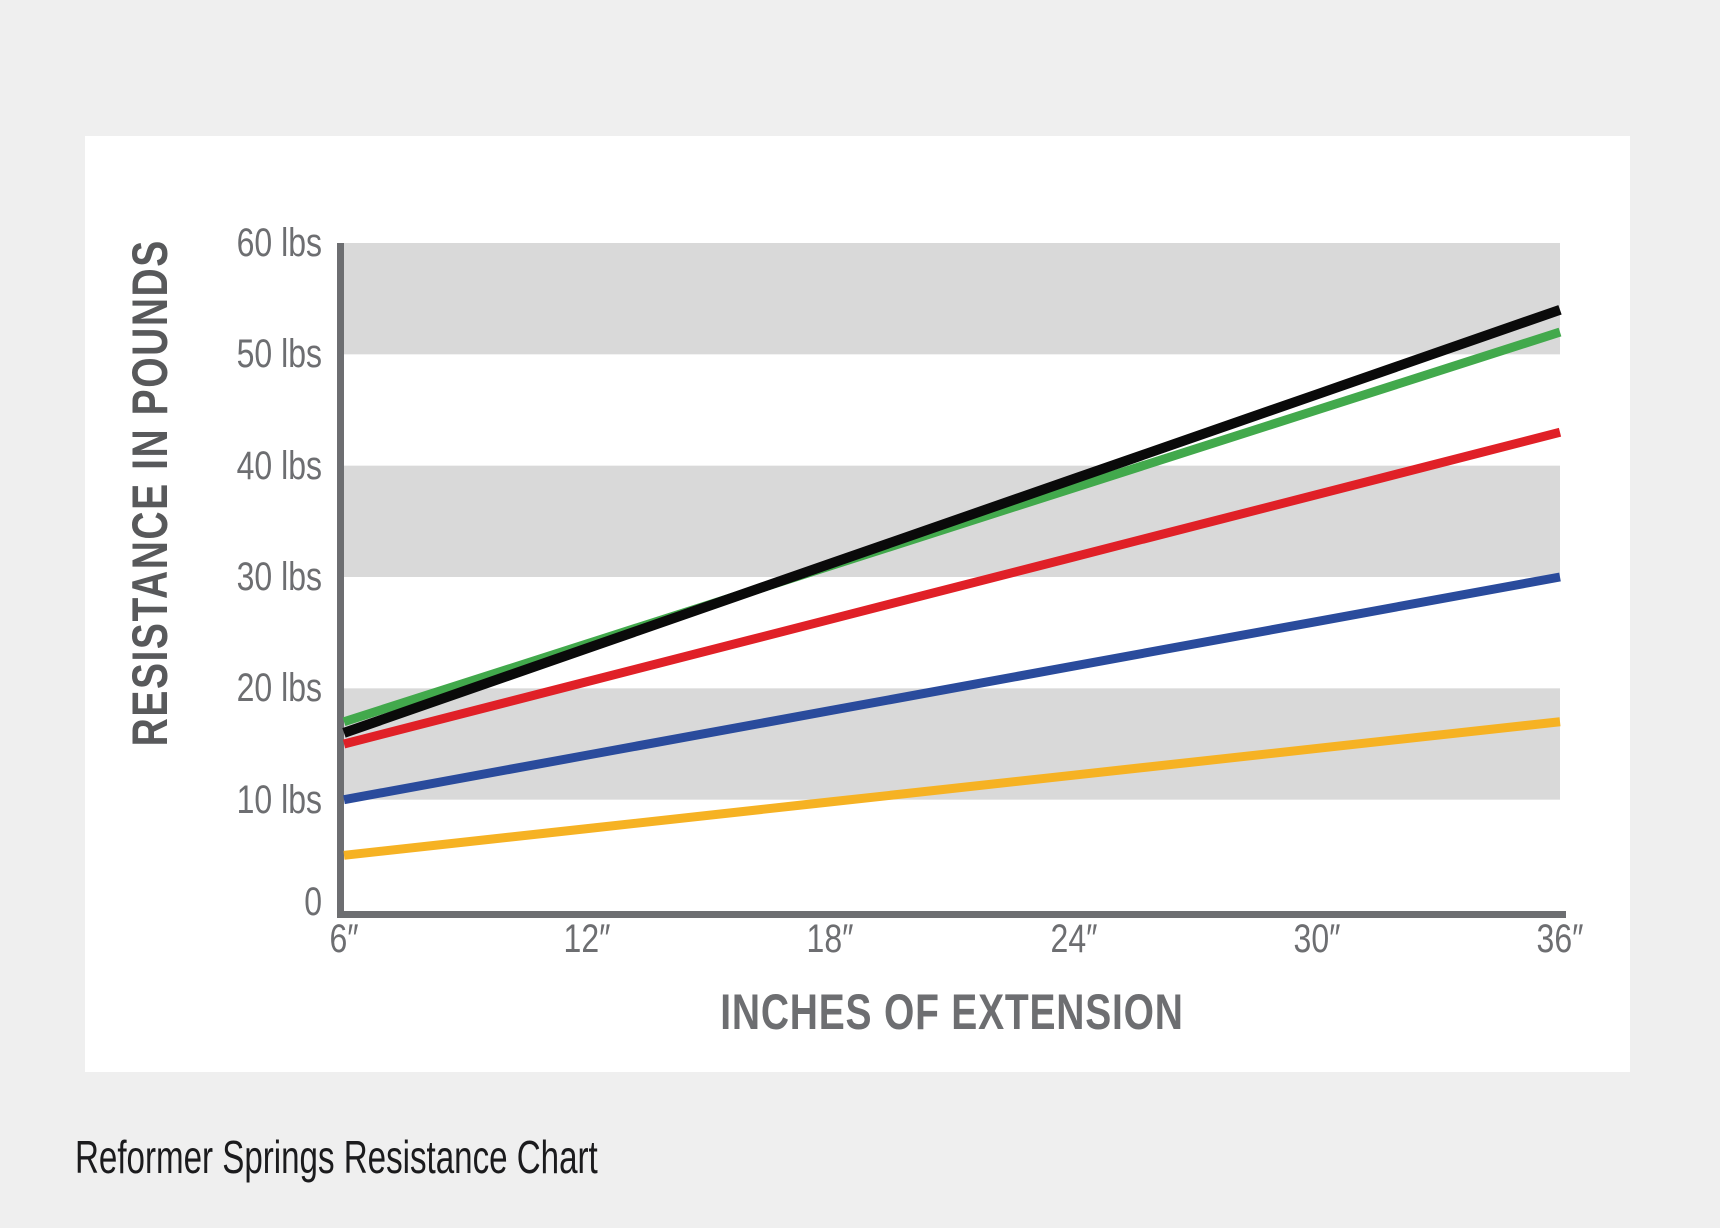 The image size is (1720, 1228). I want to click on y-tick-label: 60 lbs, so click(279, 243).